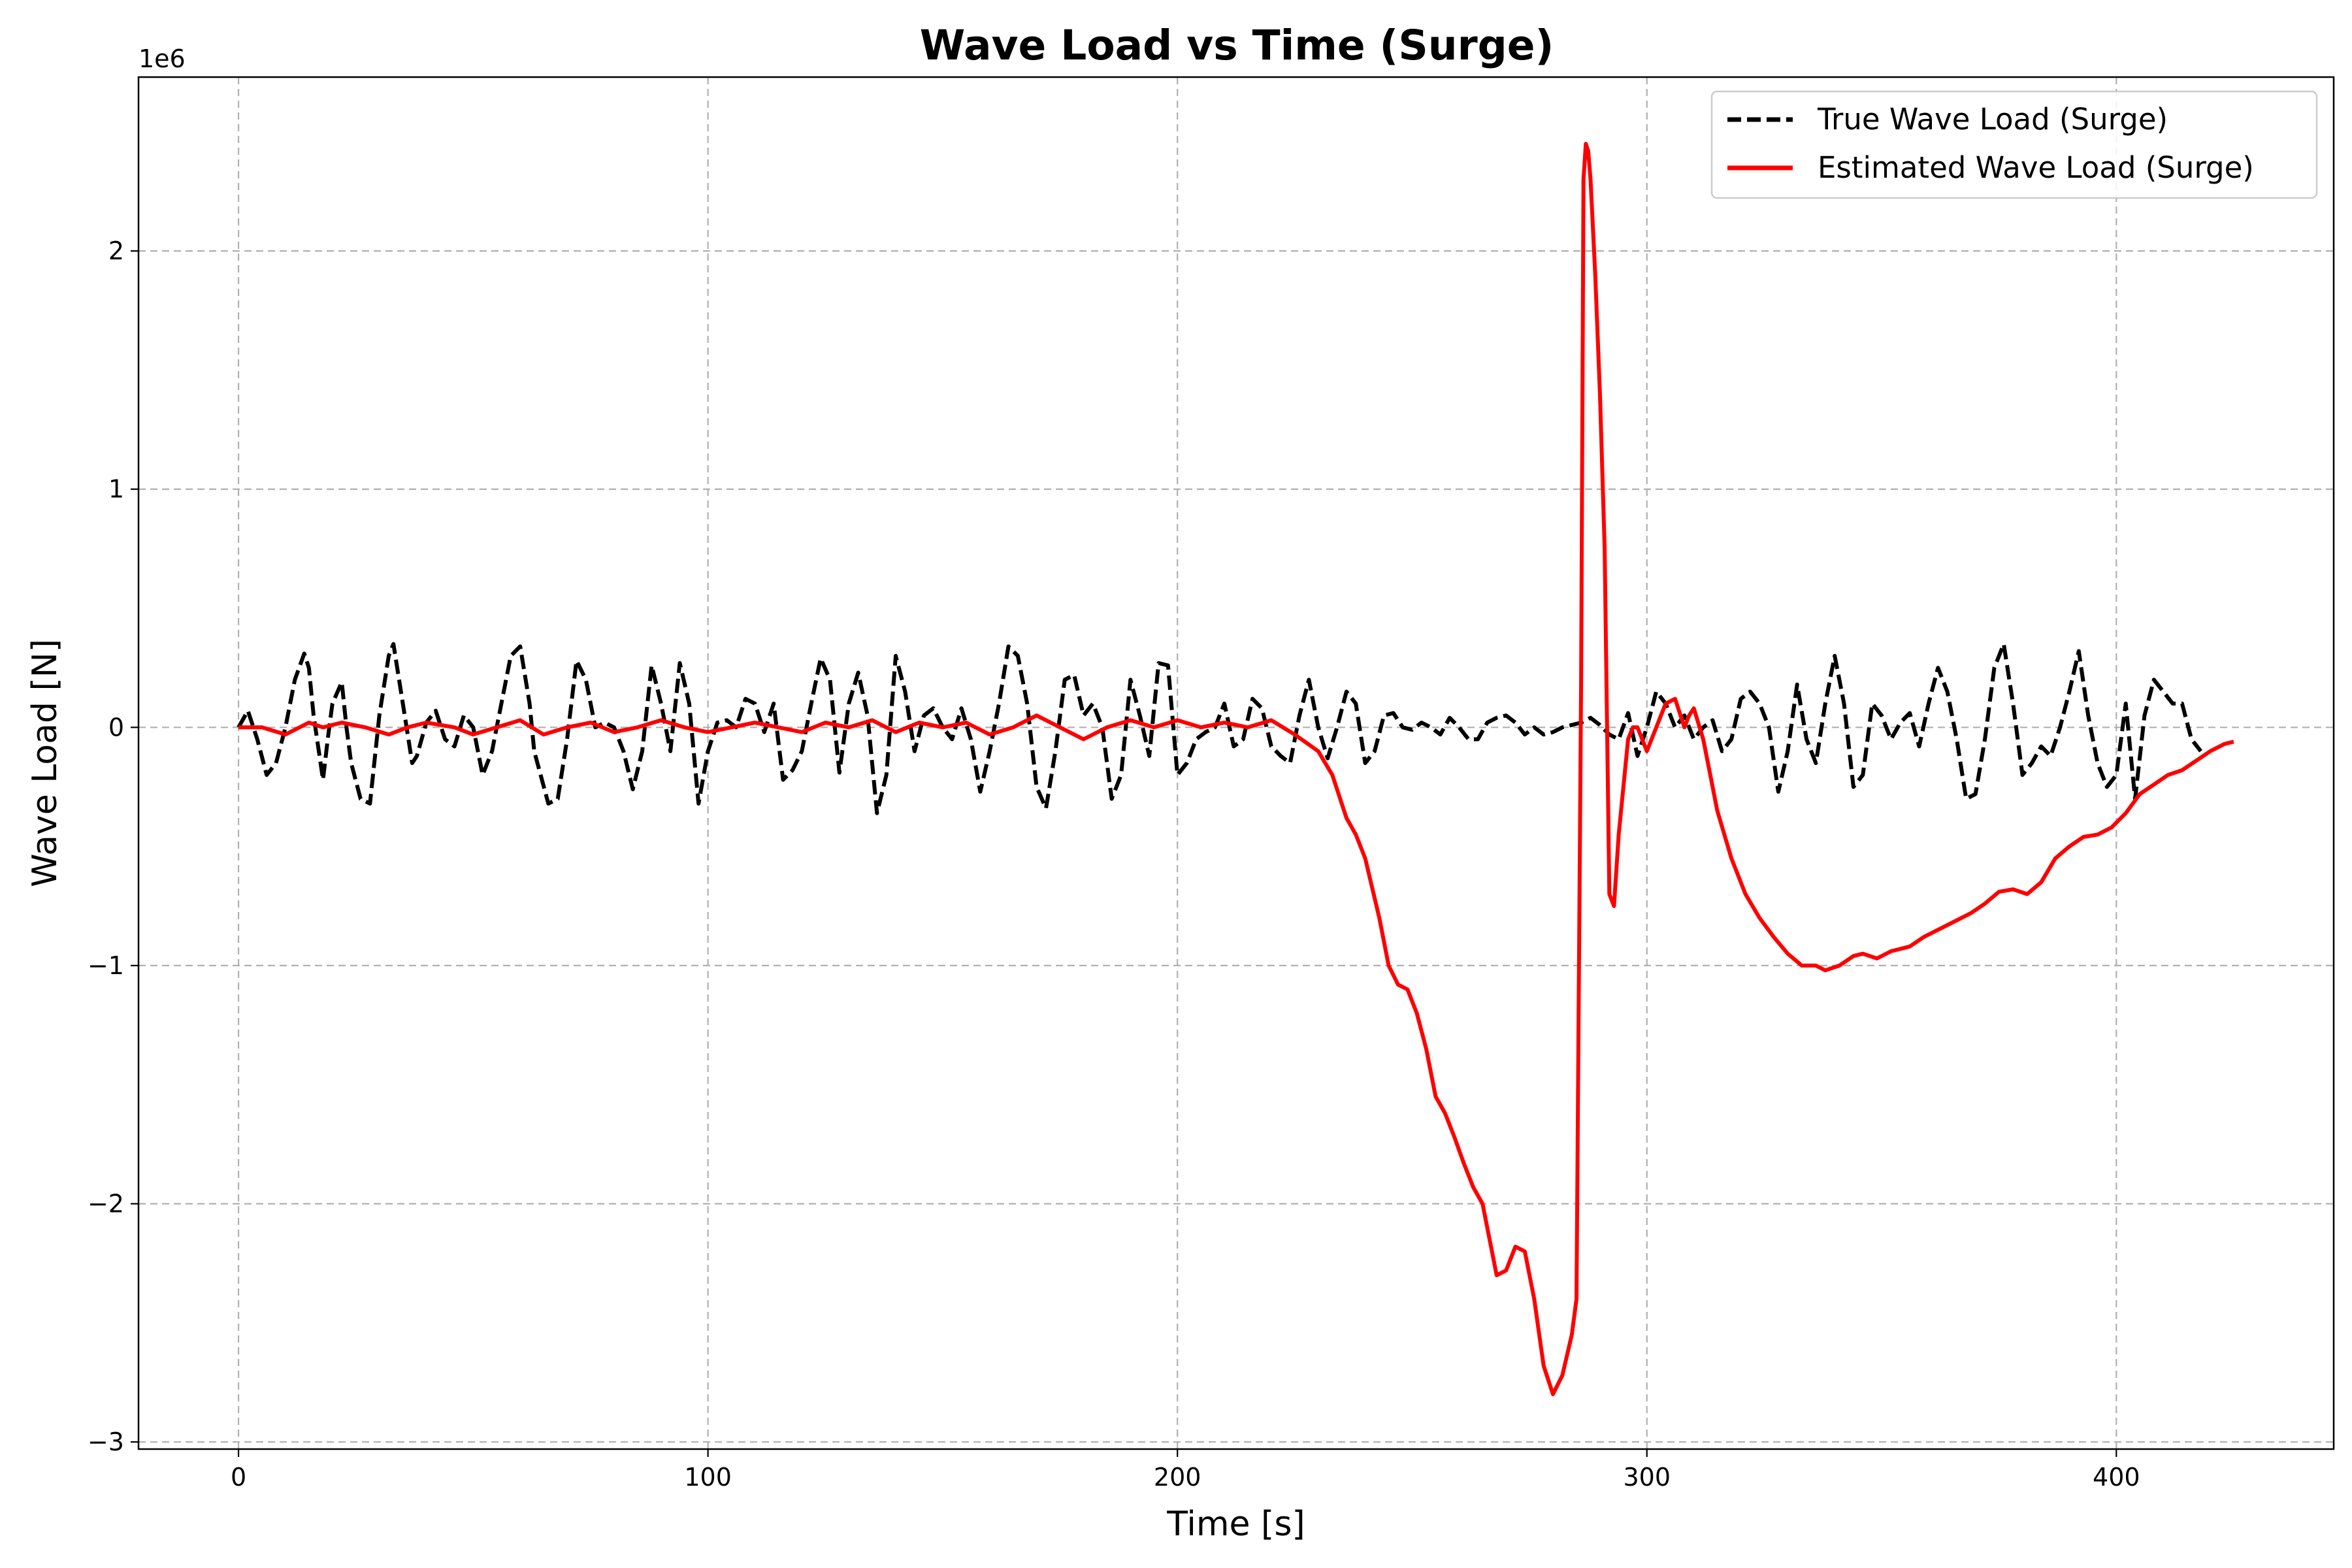 Image resolution: width=2352 pixels, height=1568 pixels. What do you see at coordinates (116, 727) in the screenshot?
I see `y-tick-label: 0` at bounding box center [116, 727].